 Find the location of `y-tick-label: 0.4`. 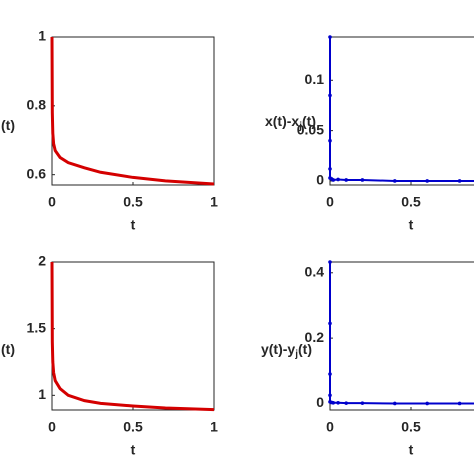

y-tick-label: 0.4 is located at coordinates (315, 271).